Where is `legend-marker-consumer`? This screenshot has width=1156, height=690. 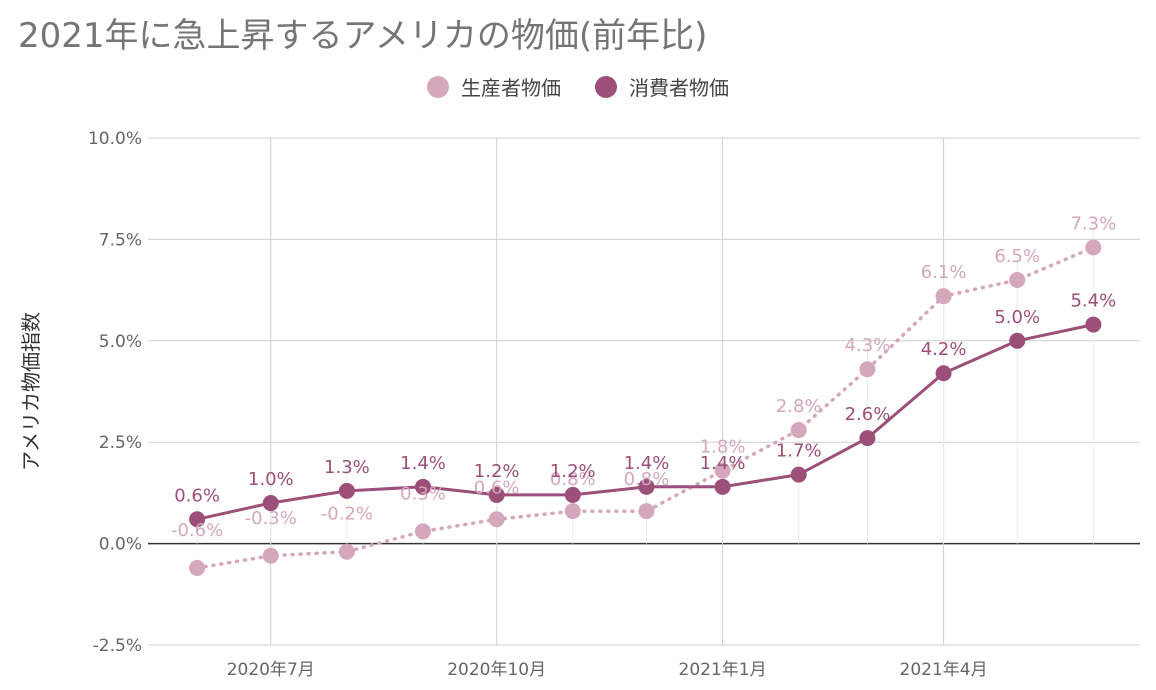
legend-marker-consumer is located at coordinates (606, 86).